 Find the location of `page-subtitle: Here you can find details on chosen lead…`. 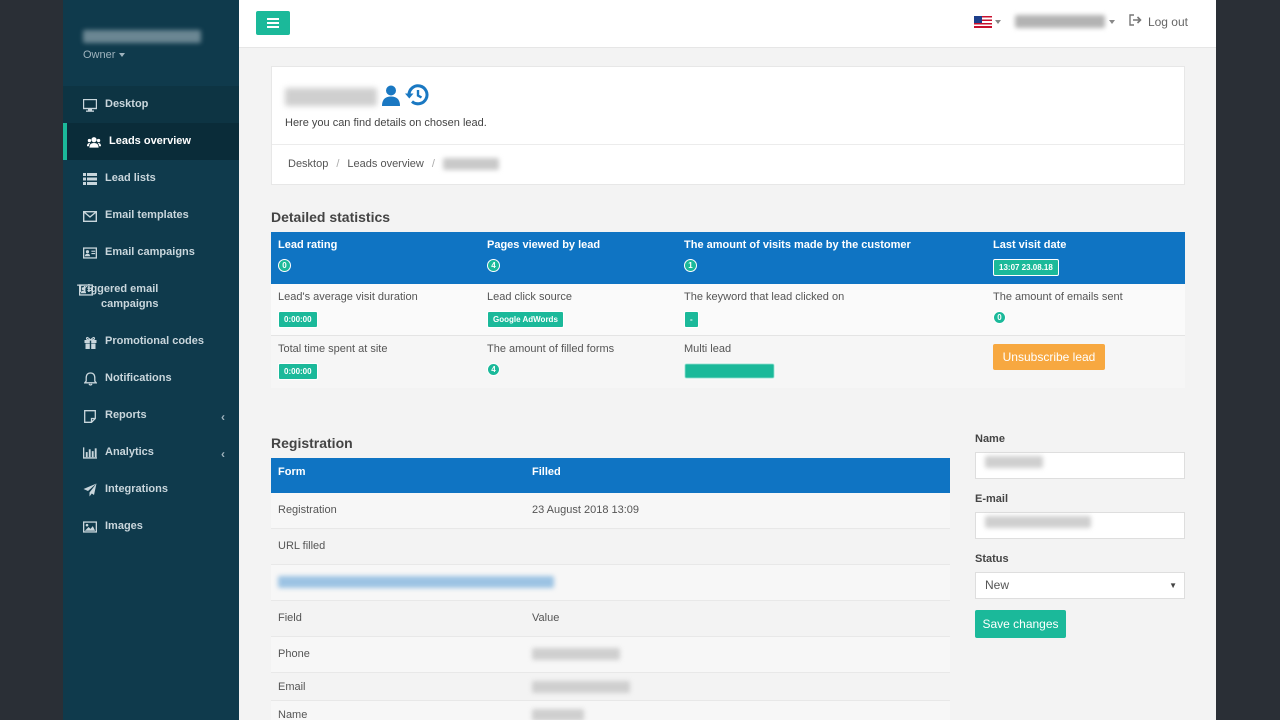

page-subtitle: Here you can find details on chosen lead… is located at coordinates (386, 123).